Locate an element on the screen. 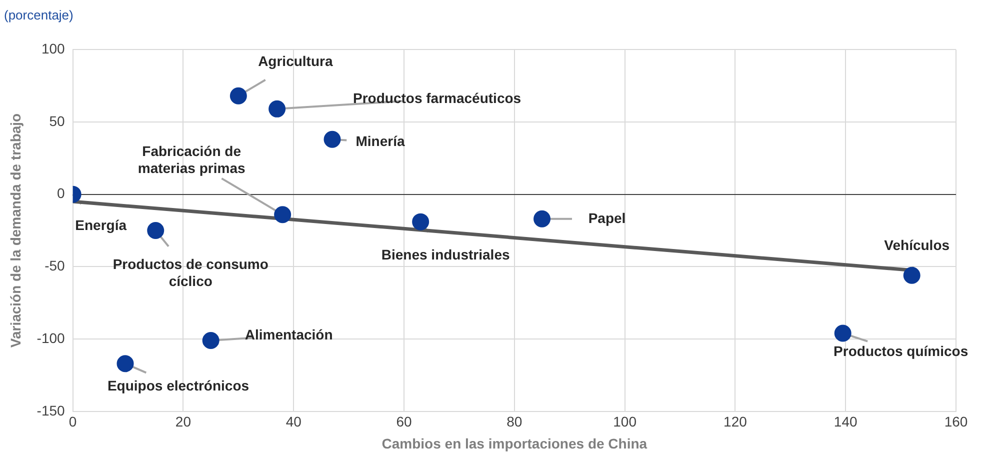  annotation: Bienes industriales is located at coordinates (445, 254).